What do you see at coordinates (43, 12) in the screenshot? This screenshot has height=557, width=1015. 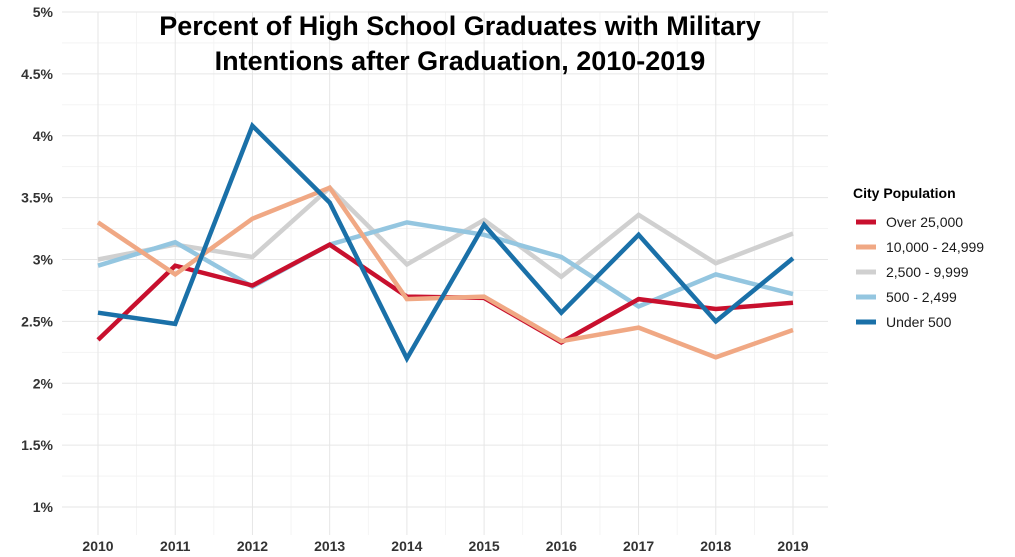 I see `y-tick-label: 5%` at bounding box center [43, 12].